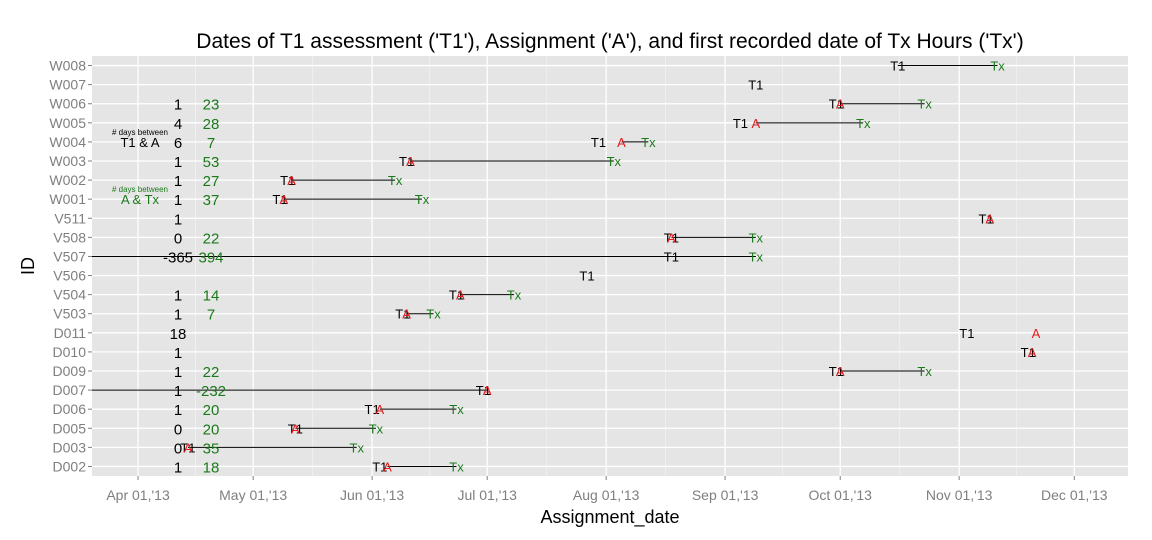 Image resolution: width=1152 pixels, height=540 pixels. I want to click on days-a-tx-label: 22, so click(211, 238).